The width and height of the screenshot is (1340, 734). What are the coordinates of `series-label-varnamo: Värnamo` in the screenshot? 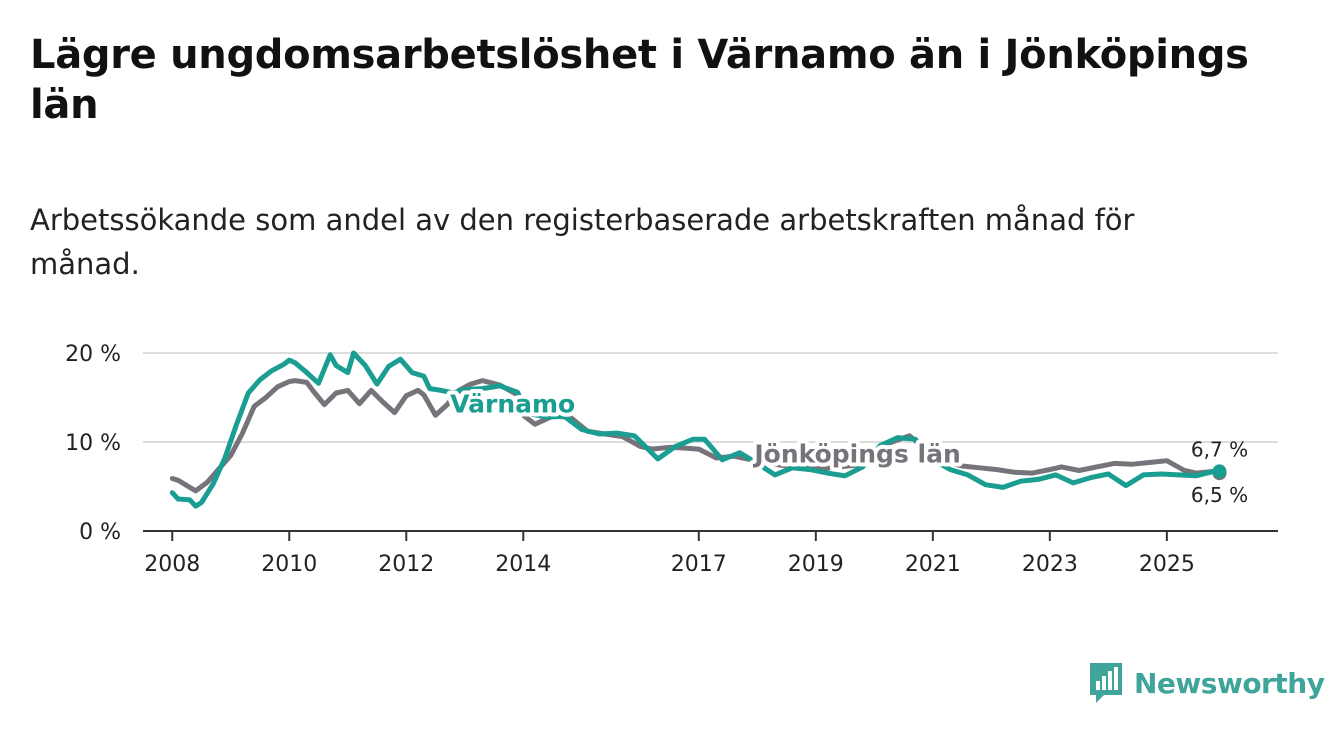 It's located at (512, 404).